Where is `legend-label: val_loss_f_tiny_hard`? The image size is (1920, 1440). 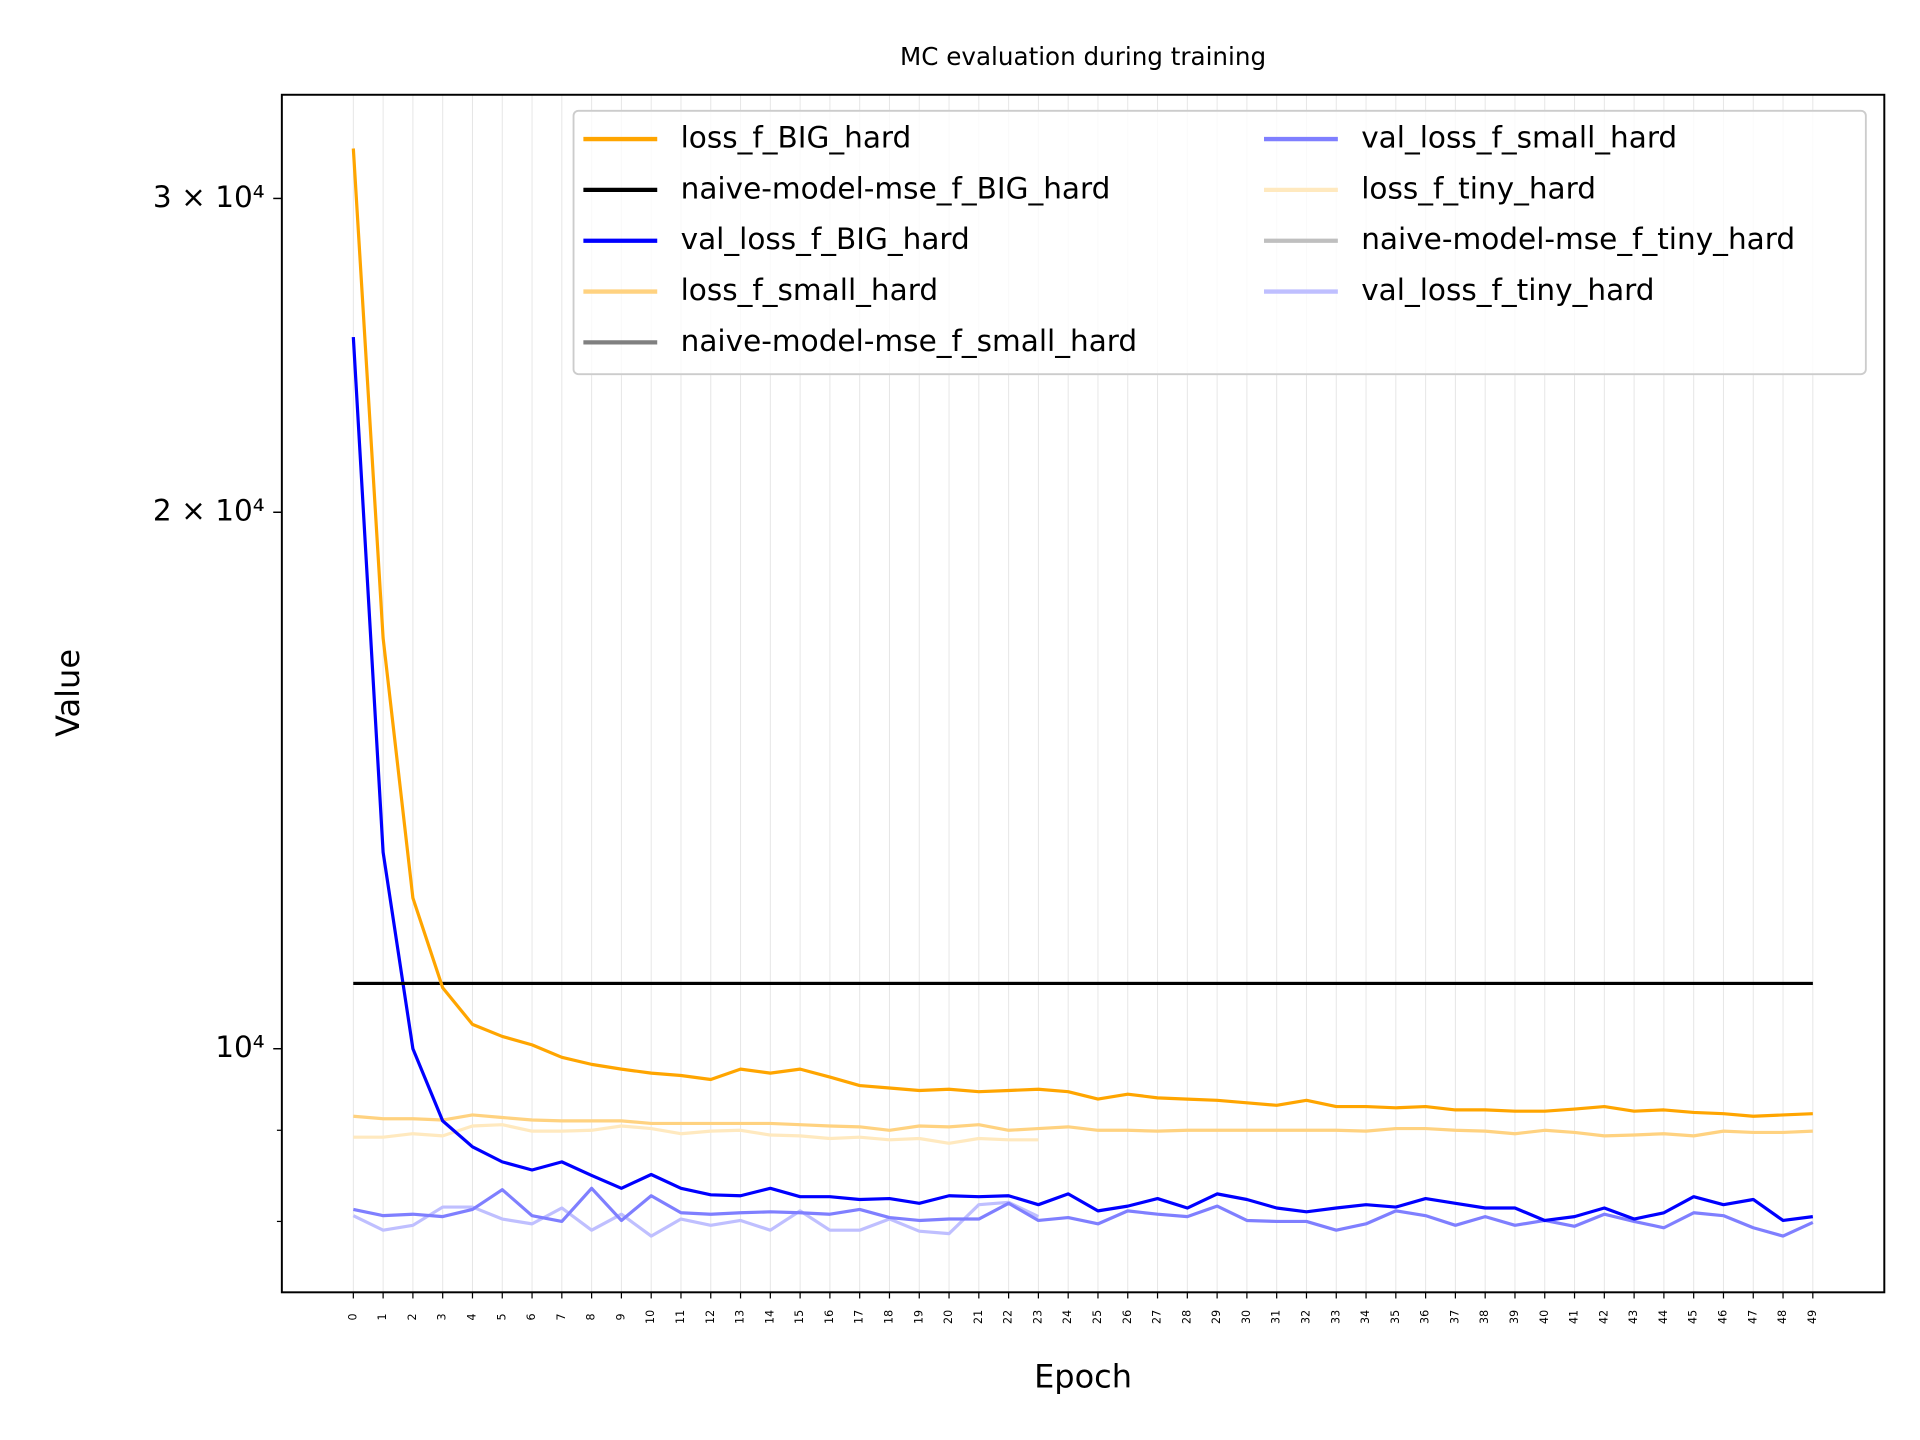
legend-label: val_loss_f_tiny_hard is located at coordinates (1507, 290).